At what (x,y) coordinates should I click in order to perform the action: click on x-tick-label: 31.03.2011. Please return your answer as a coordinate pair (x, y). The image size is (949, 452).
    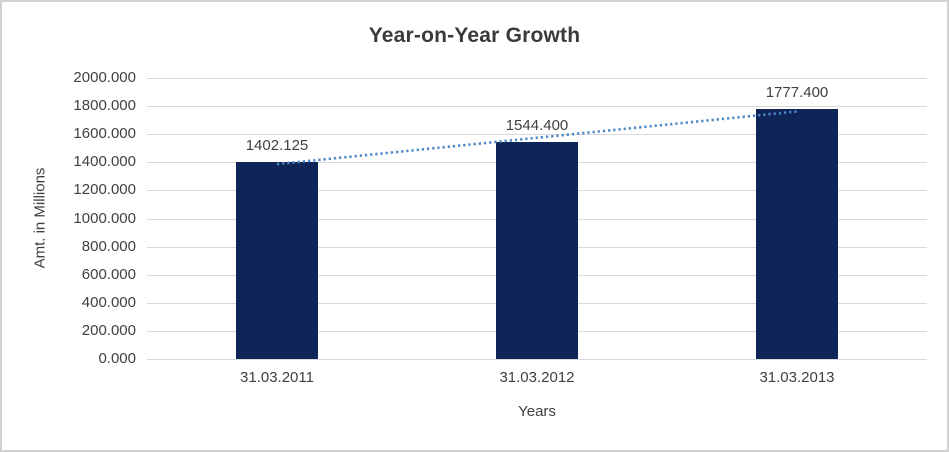
    Looking at the image, I should click on (277, 377).